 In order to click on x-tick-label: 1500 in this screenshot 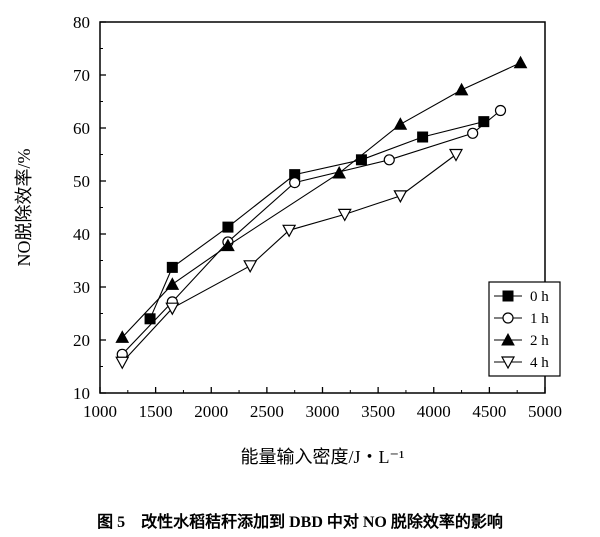, I will do `click(156, 411)`.